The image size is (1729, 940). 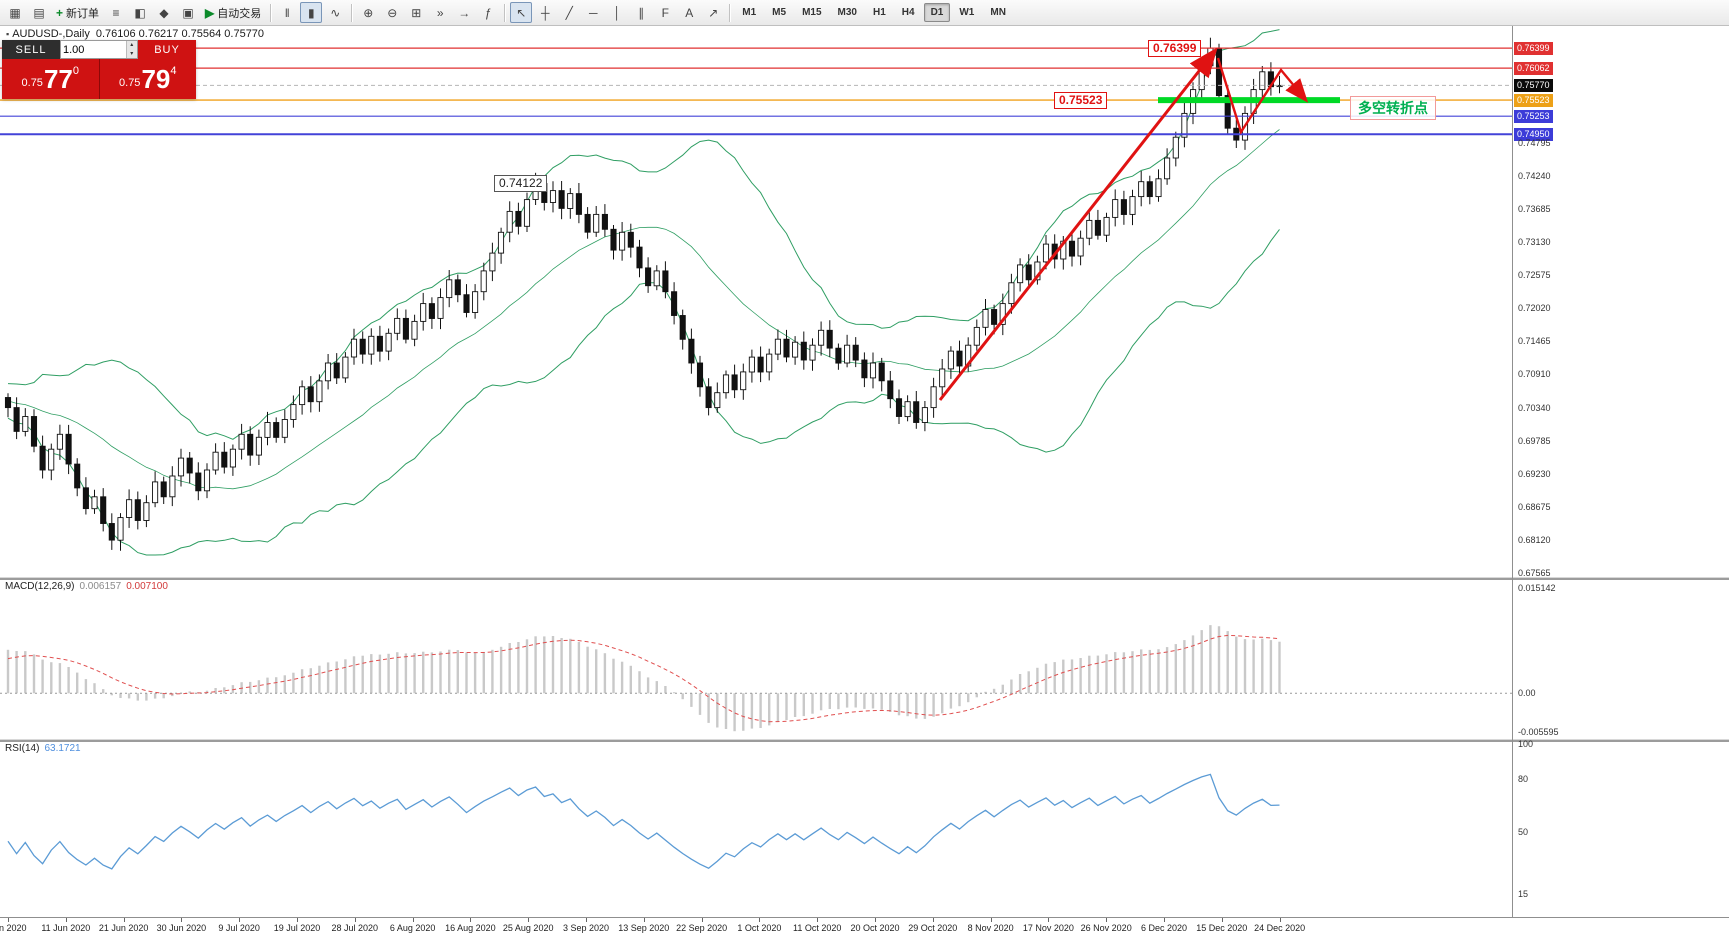 What do you see at coordinates (62, 748) in the screenshot?
I see `rsi-value: 63.1721` at bounding box center [62, 748].